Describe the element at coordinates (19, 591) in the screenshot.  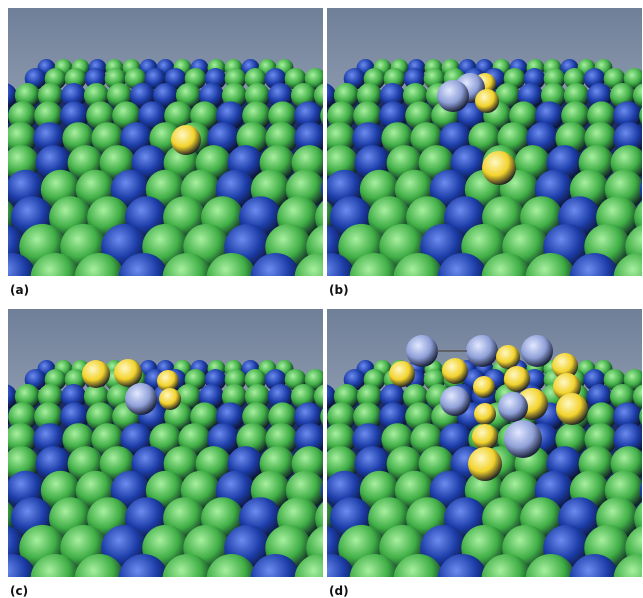
I see `panel-label-c: (c)` at that location.